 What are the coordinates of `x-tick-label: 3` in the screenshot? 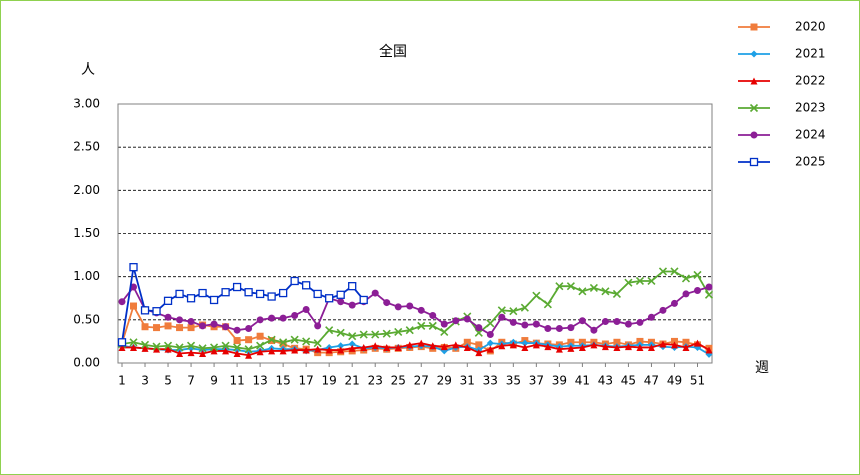 It's located at (145, 381).